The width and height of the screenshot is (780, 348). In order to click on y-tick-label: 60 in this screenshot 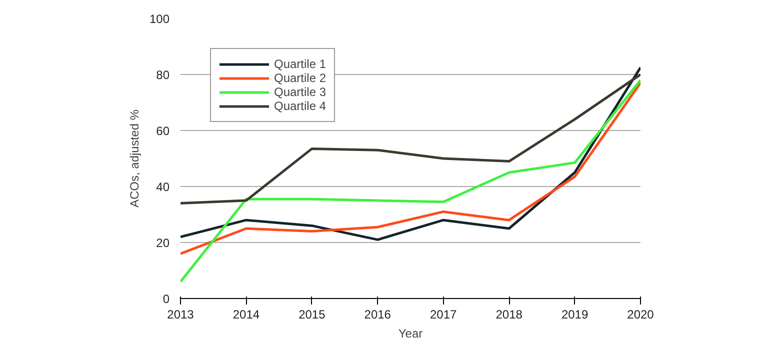, I will do `click(163, 131)`.